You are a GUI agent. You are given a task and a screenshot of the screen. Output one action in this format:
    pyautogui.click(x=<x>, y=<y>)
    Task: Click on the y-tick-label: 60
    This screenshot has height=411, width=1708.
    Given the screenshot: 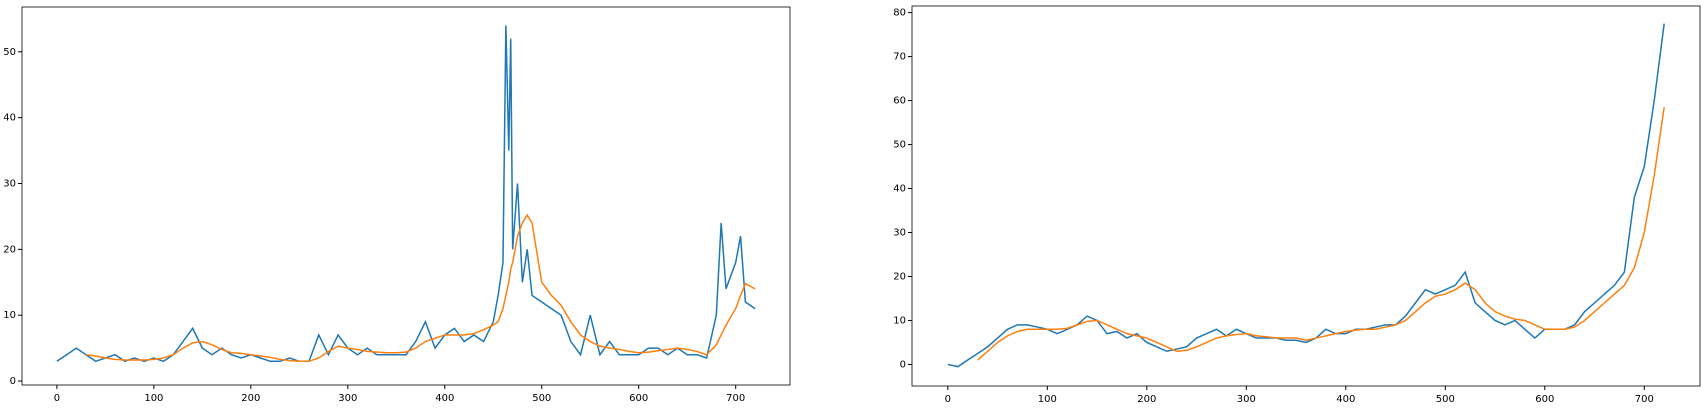 What is the action you would take?
    pyautogui.click(x=899, y=101)
    